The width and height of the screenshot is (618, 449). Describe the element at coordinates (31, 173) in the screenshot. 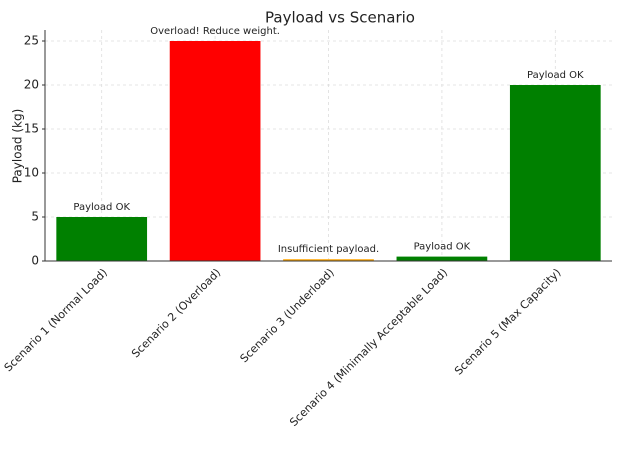

I see `y-tick-label: 10` at that location.